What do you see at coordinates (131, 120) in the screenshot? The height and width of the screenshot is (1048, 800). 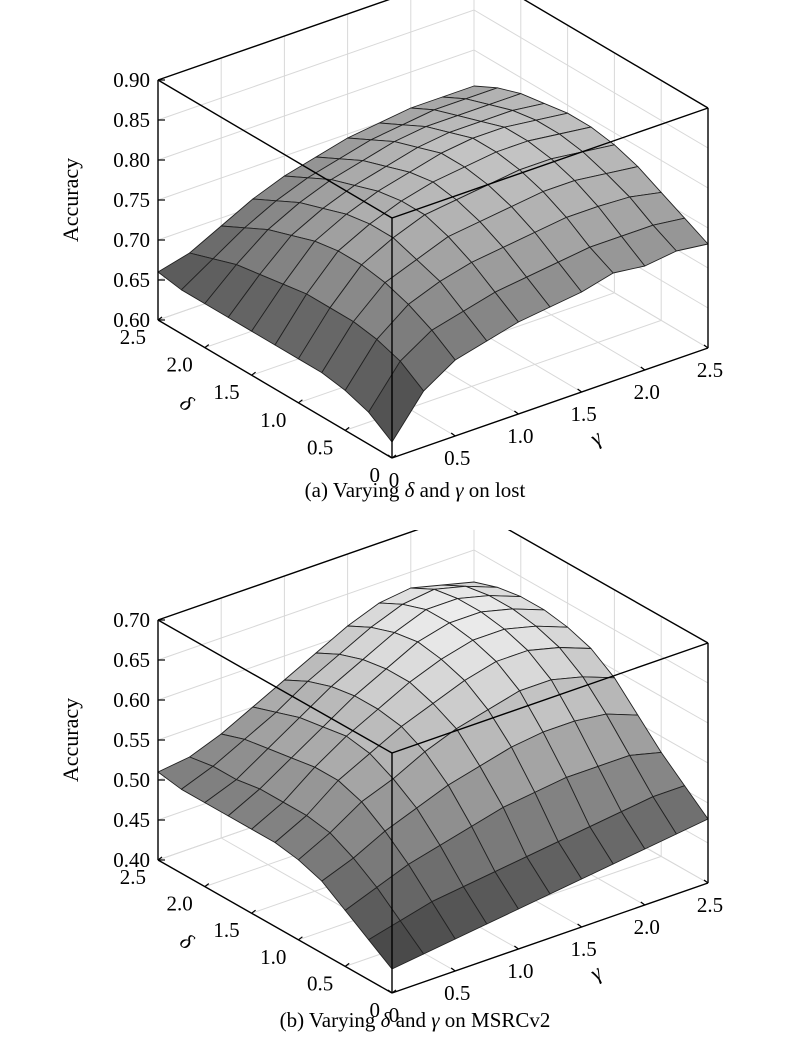 I see `z-tick-label: 0.85` at bounding box center [131, 120].